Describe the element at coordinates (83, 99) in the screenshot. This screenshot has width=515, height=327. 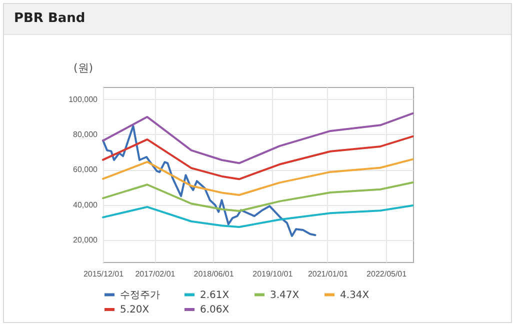
I see `y-tick-label: 100,000` at that location.